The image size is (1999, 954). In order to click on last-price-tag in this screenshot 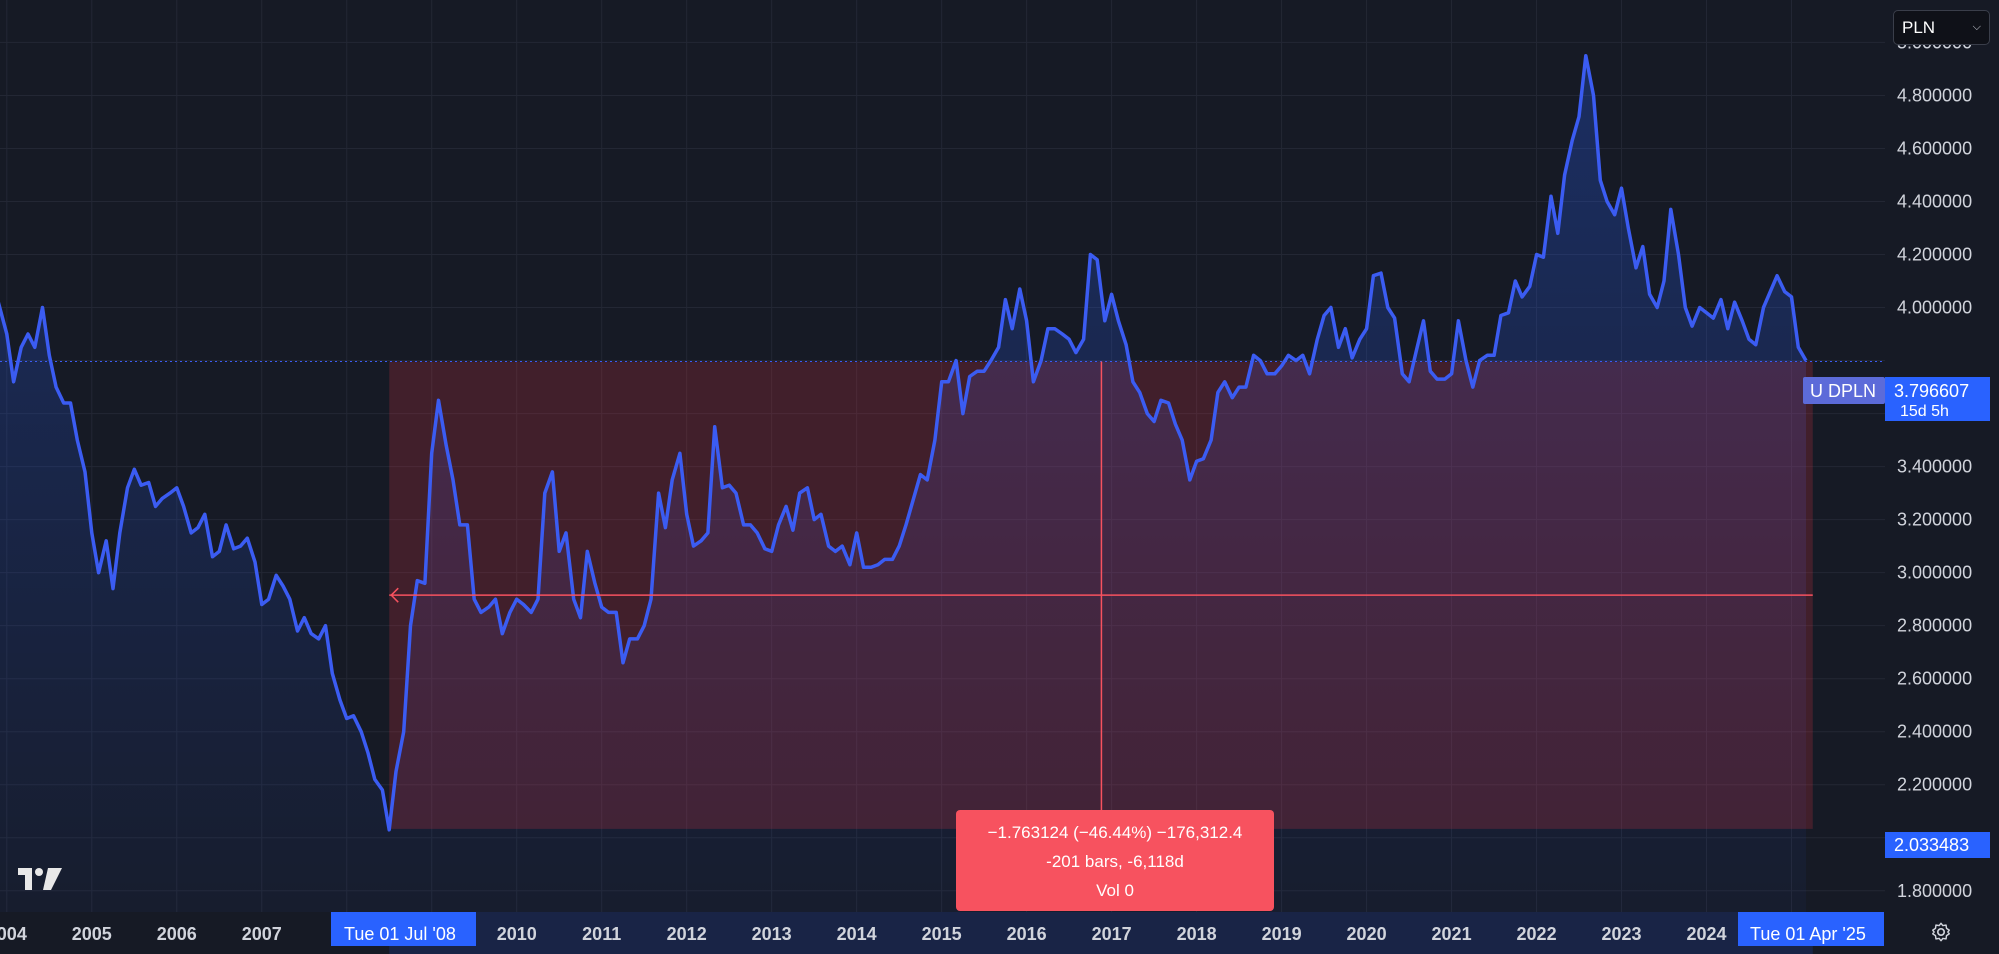, I will do `click(1937, 399)`.